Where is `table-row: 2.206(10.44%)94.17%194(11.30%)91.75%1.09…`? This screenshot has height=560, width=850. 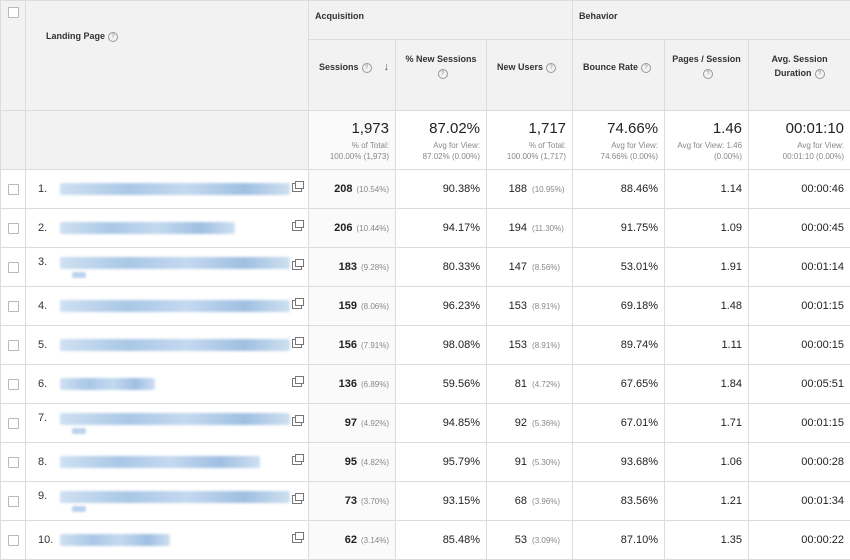
table-row: 2.206(10.44%)94.17%194(11.30%)91.75%1.09… is located at coordinates (425, 228).